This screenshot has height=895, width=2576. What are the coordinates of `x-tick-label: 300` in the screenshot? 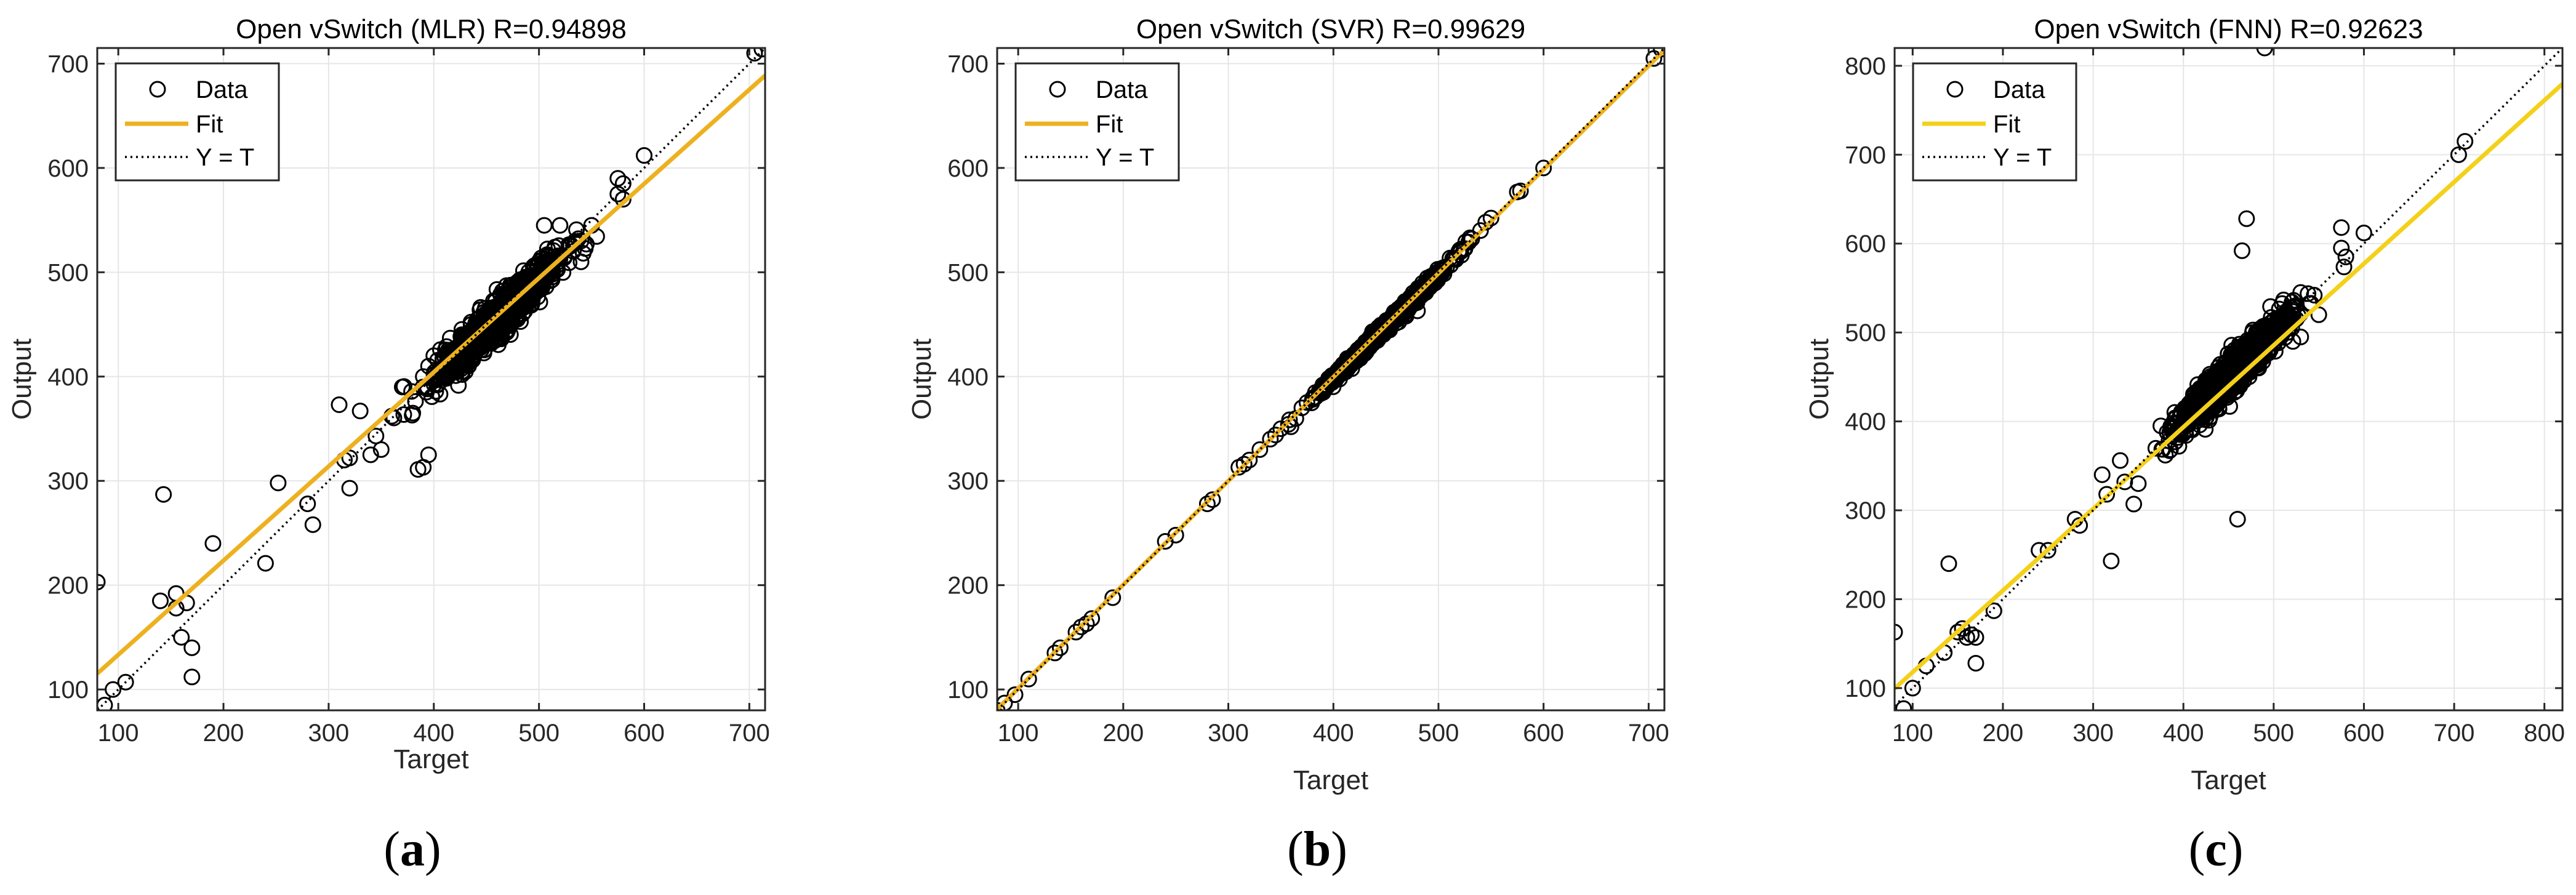 It's located at (329, 734).